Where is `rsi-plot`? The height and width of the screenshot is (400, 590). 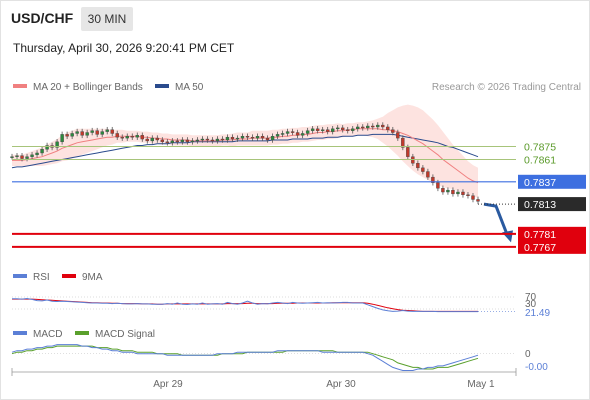 rsi-plot is located at coordinates (264, 304).